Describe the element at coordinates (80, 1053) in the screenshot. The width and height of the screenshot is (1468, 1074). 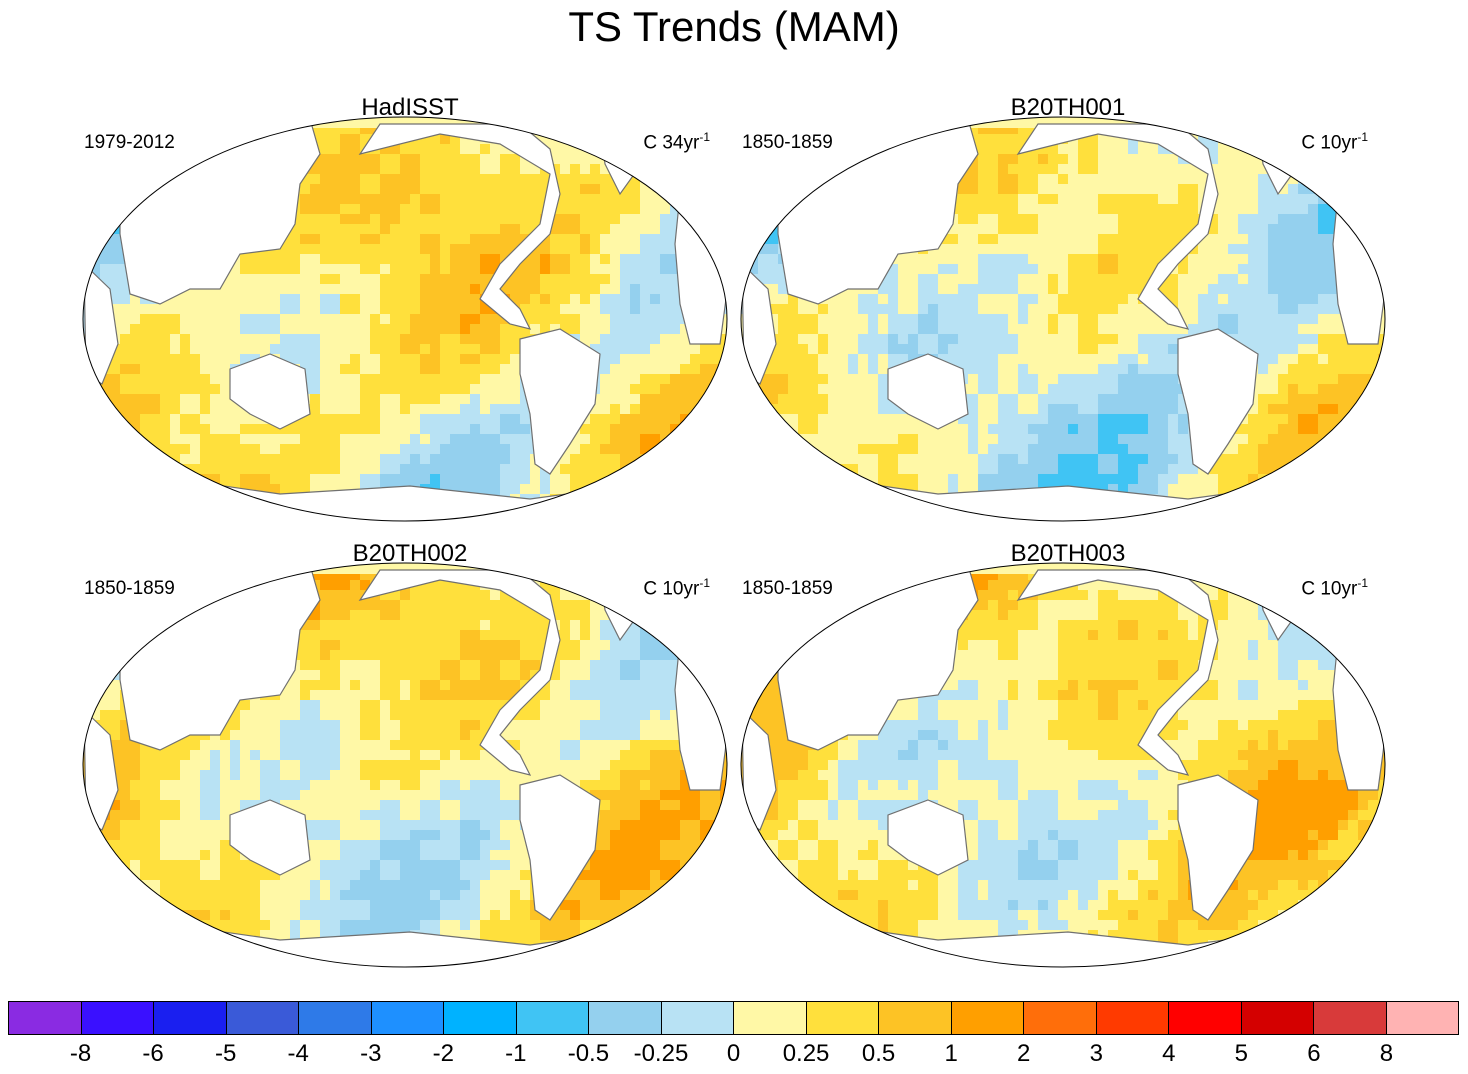
I see `colorbar-tick-label: -8` at that location.